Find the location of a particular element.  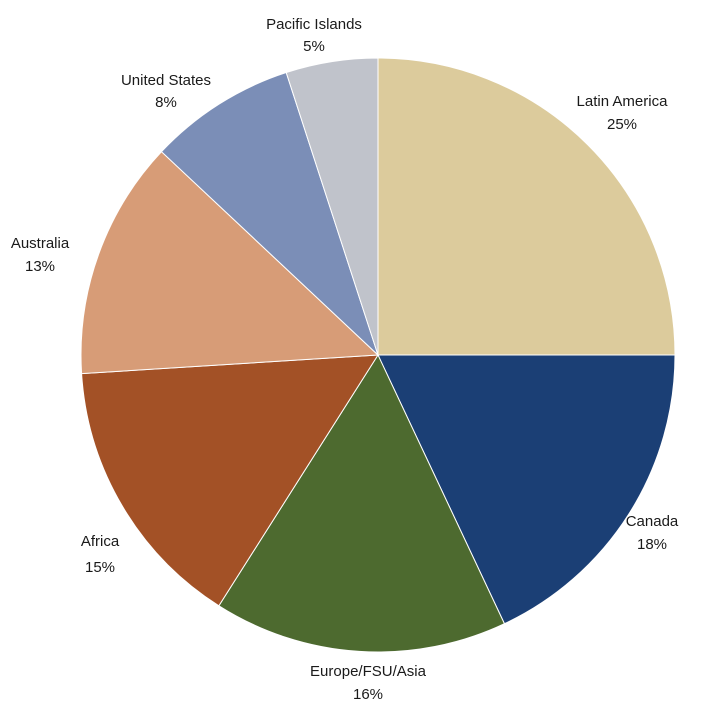

slice-value-canada: 18% is located at coordinates (652, 544).